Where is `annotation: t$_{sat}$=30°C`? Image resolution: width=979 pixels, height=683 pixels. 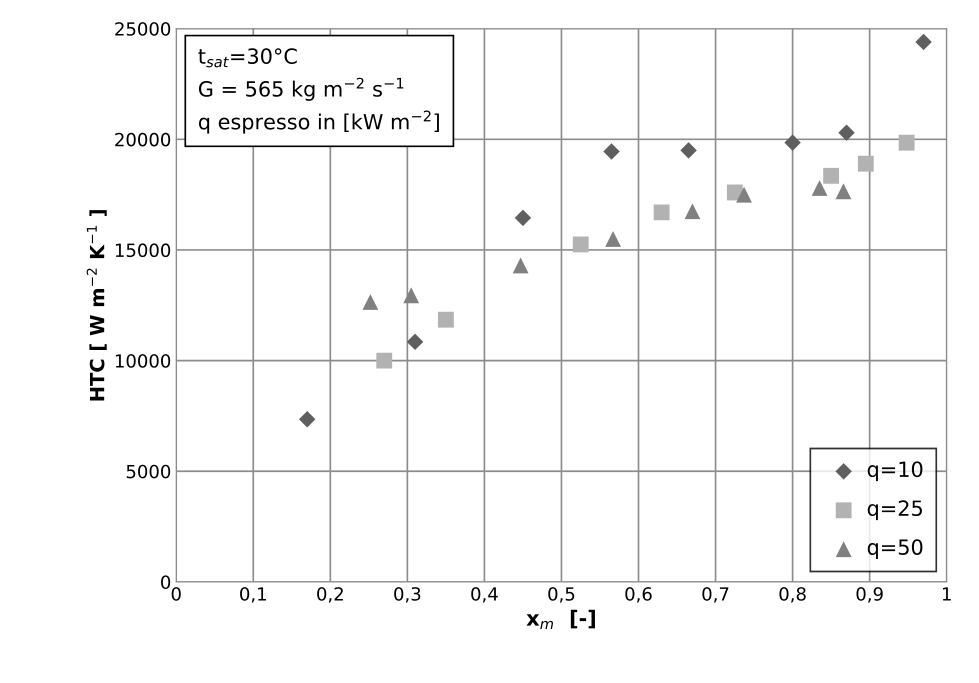
annotation: t$_{sat}$=30°C is located at coordinates (247, 58).